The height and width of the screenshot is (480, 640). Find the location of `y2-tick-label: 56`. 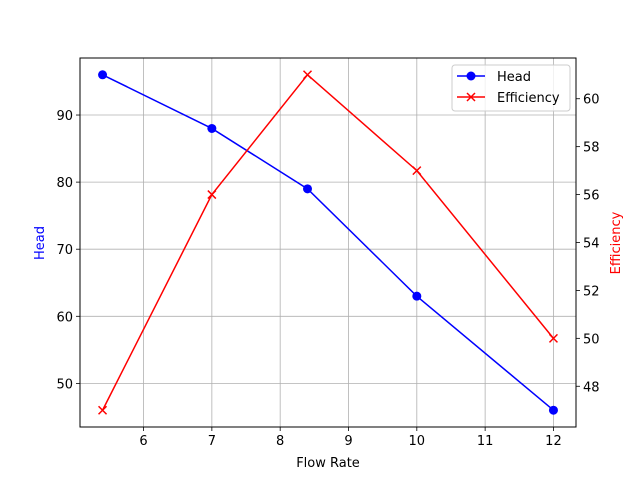

y2-tick-label: 56 is located at coordinates (591, 196).